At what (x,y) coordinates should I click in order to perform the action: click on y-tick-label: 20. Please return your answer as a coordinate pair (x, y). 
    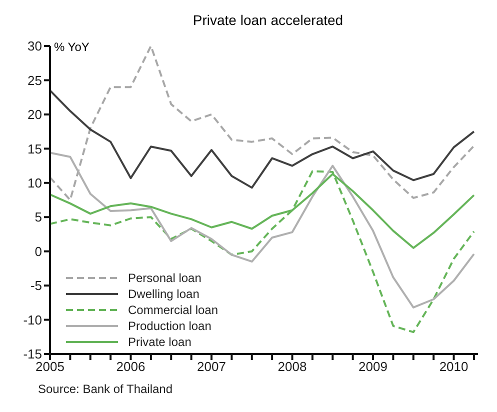
    Looking at the image, I should click on (35, 114).